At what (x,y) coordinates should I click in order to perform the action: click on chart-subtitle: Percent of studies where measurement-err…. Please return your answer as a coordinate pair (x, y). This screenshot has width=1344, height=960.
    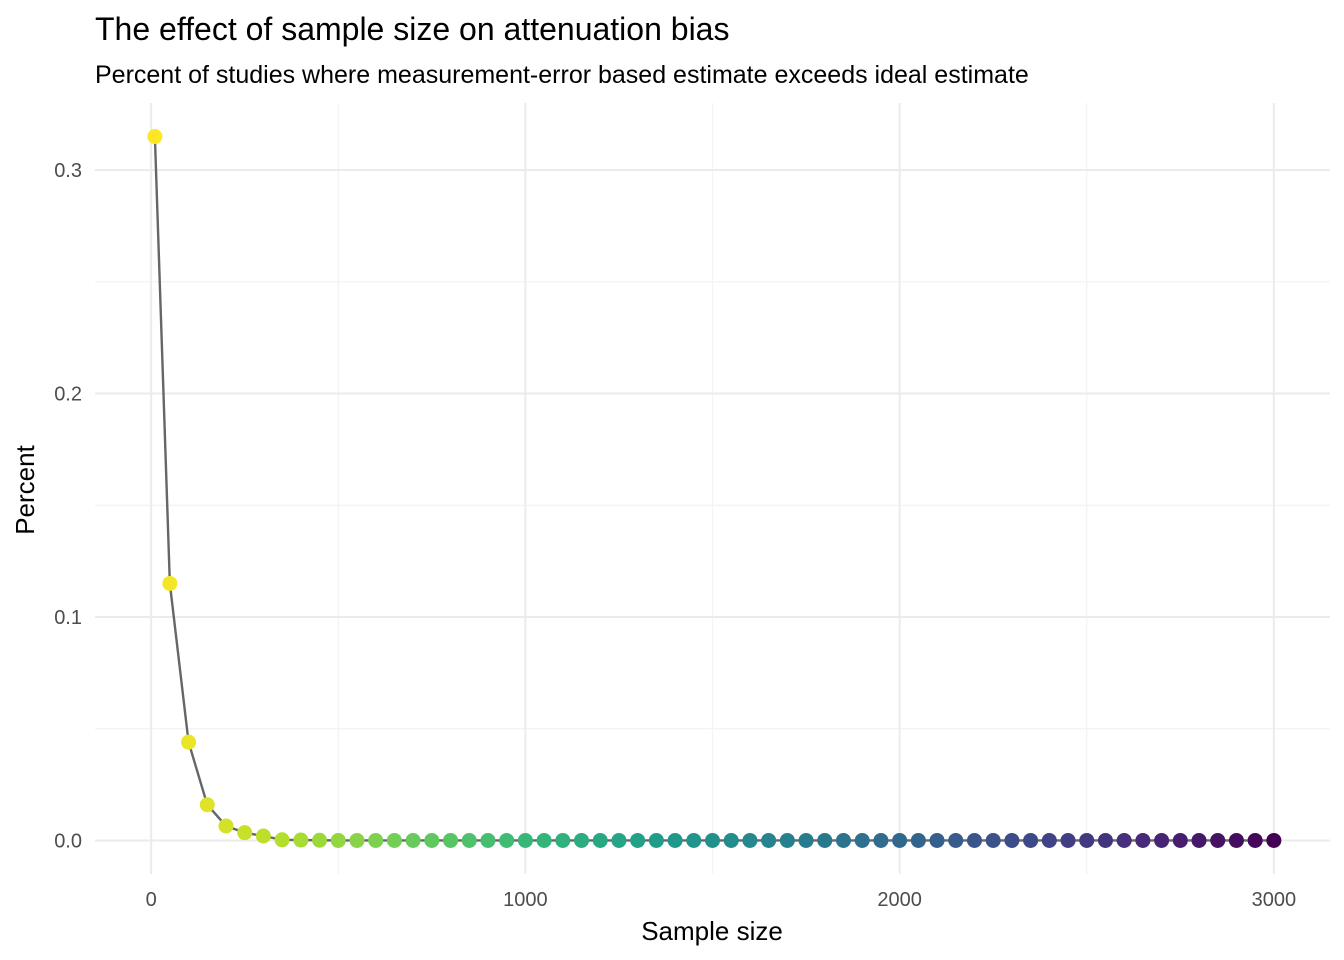
    Looking at the image, I should click on (562, 75).